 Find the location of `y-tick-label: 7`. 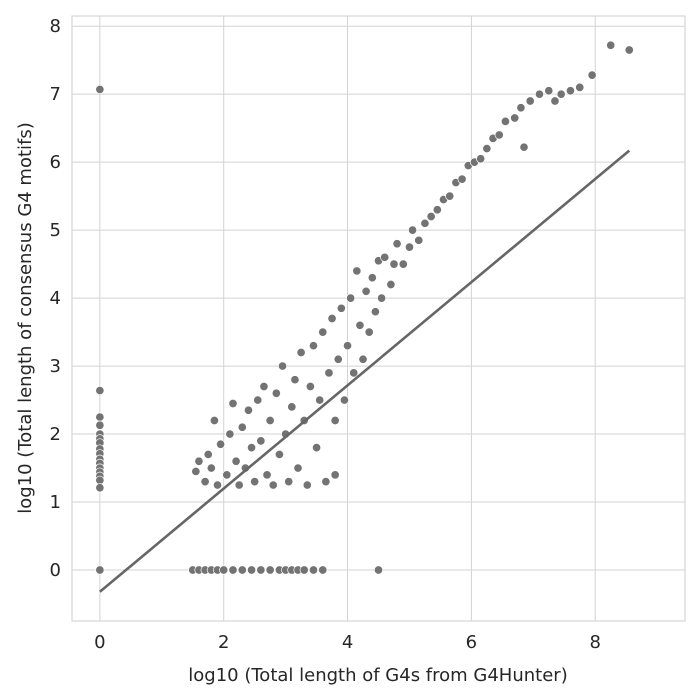

y-tick-label: 7 is located at coordinates (55, 94).